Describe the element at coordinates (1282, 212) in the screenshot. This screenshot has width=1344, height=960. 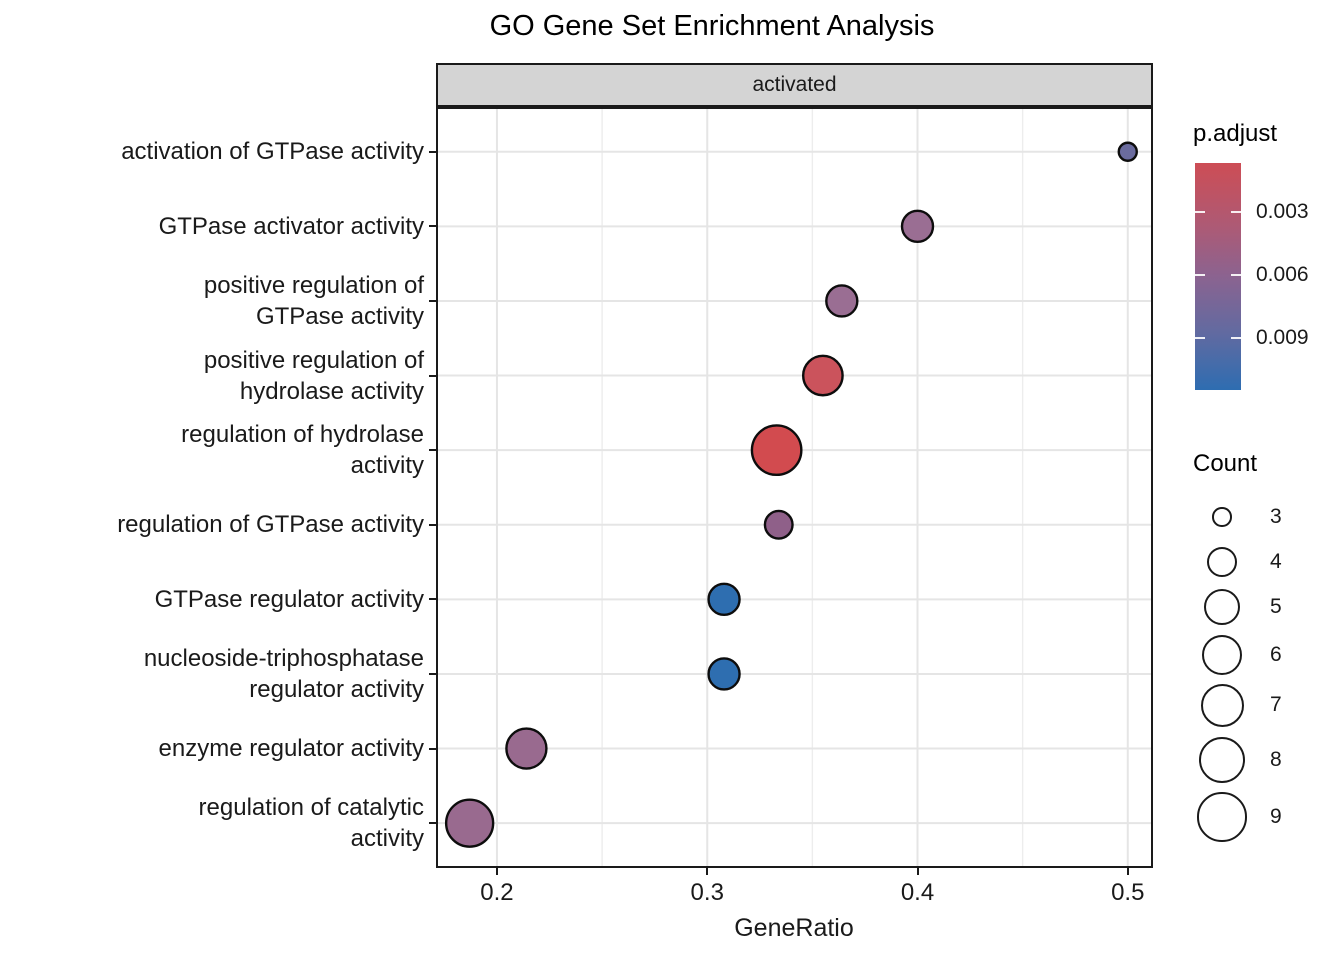
I see `padjust-tick-label: 0.003` at that location.